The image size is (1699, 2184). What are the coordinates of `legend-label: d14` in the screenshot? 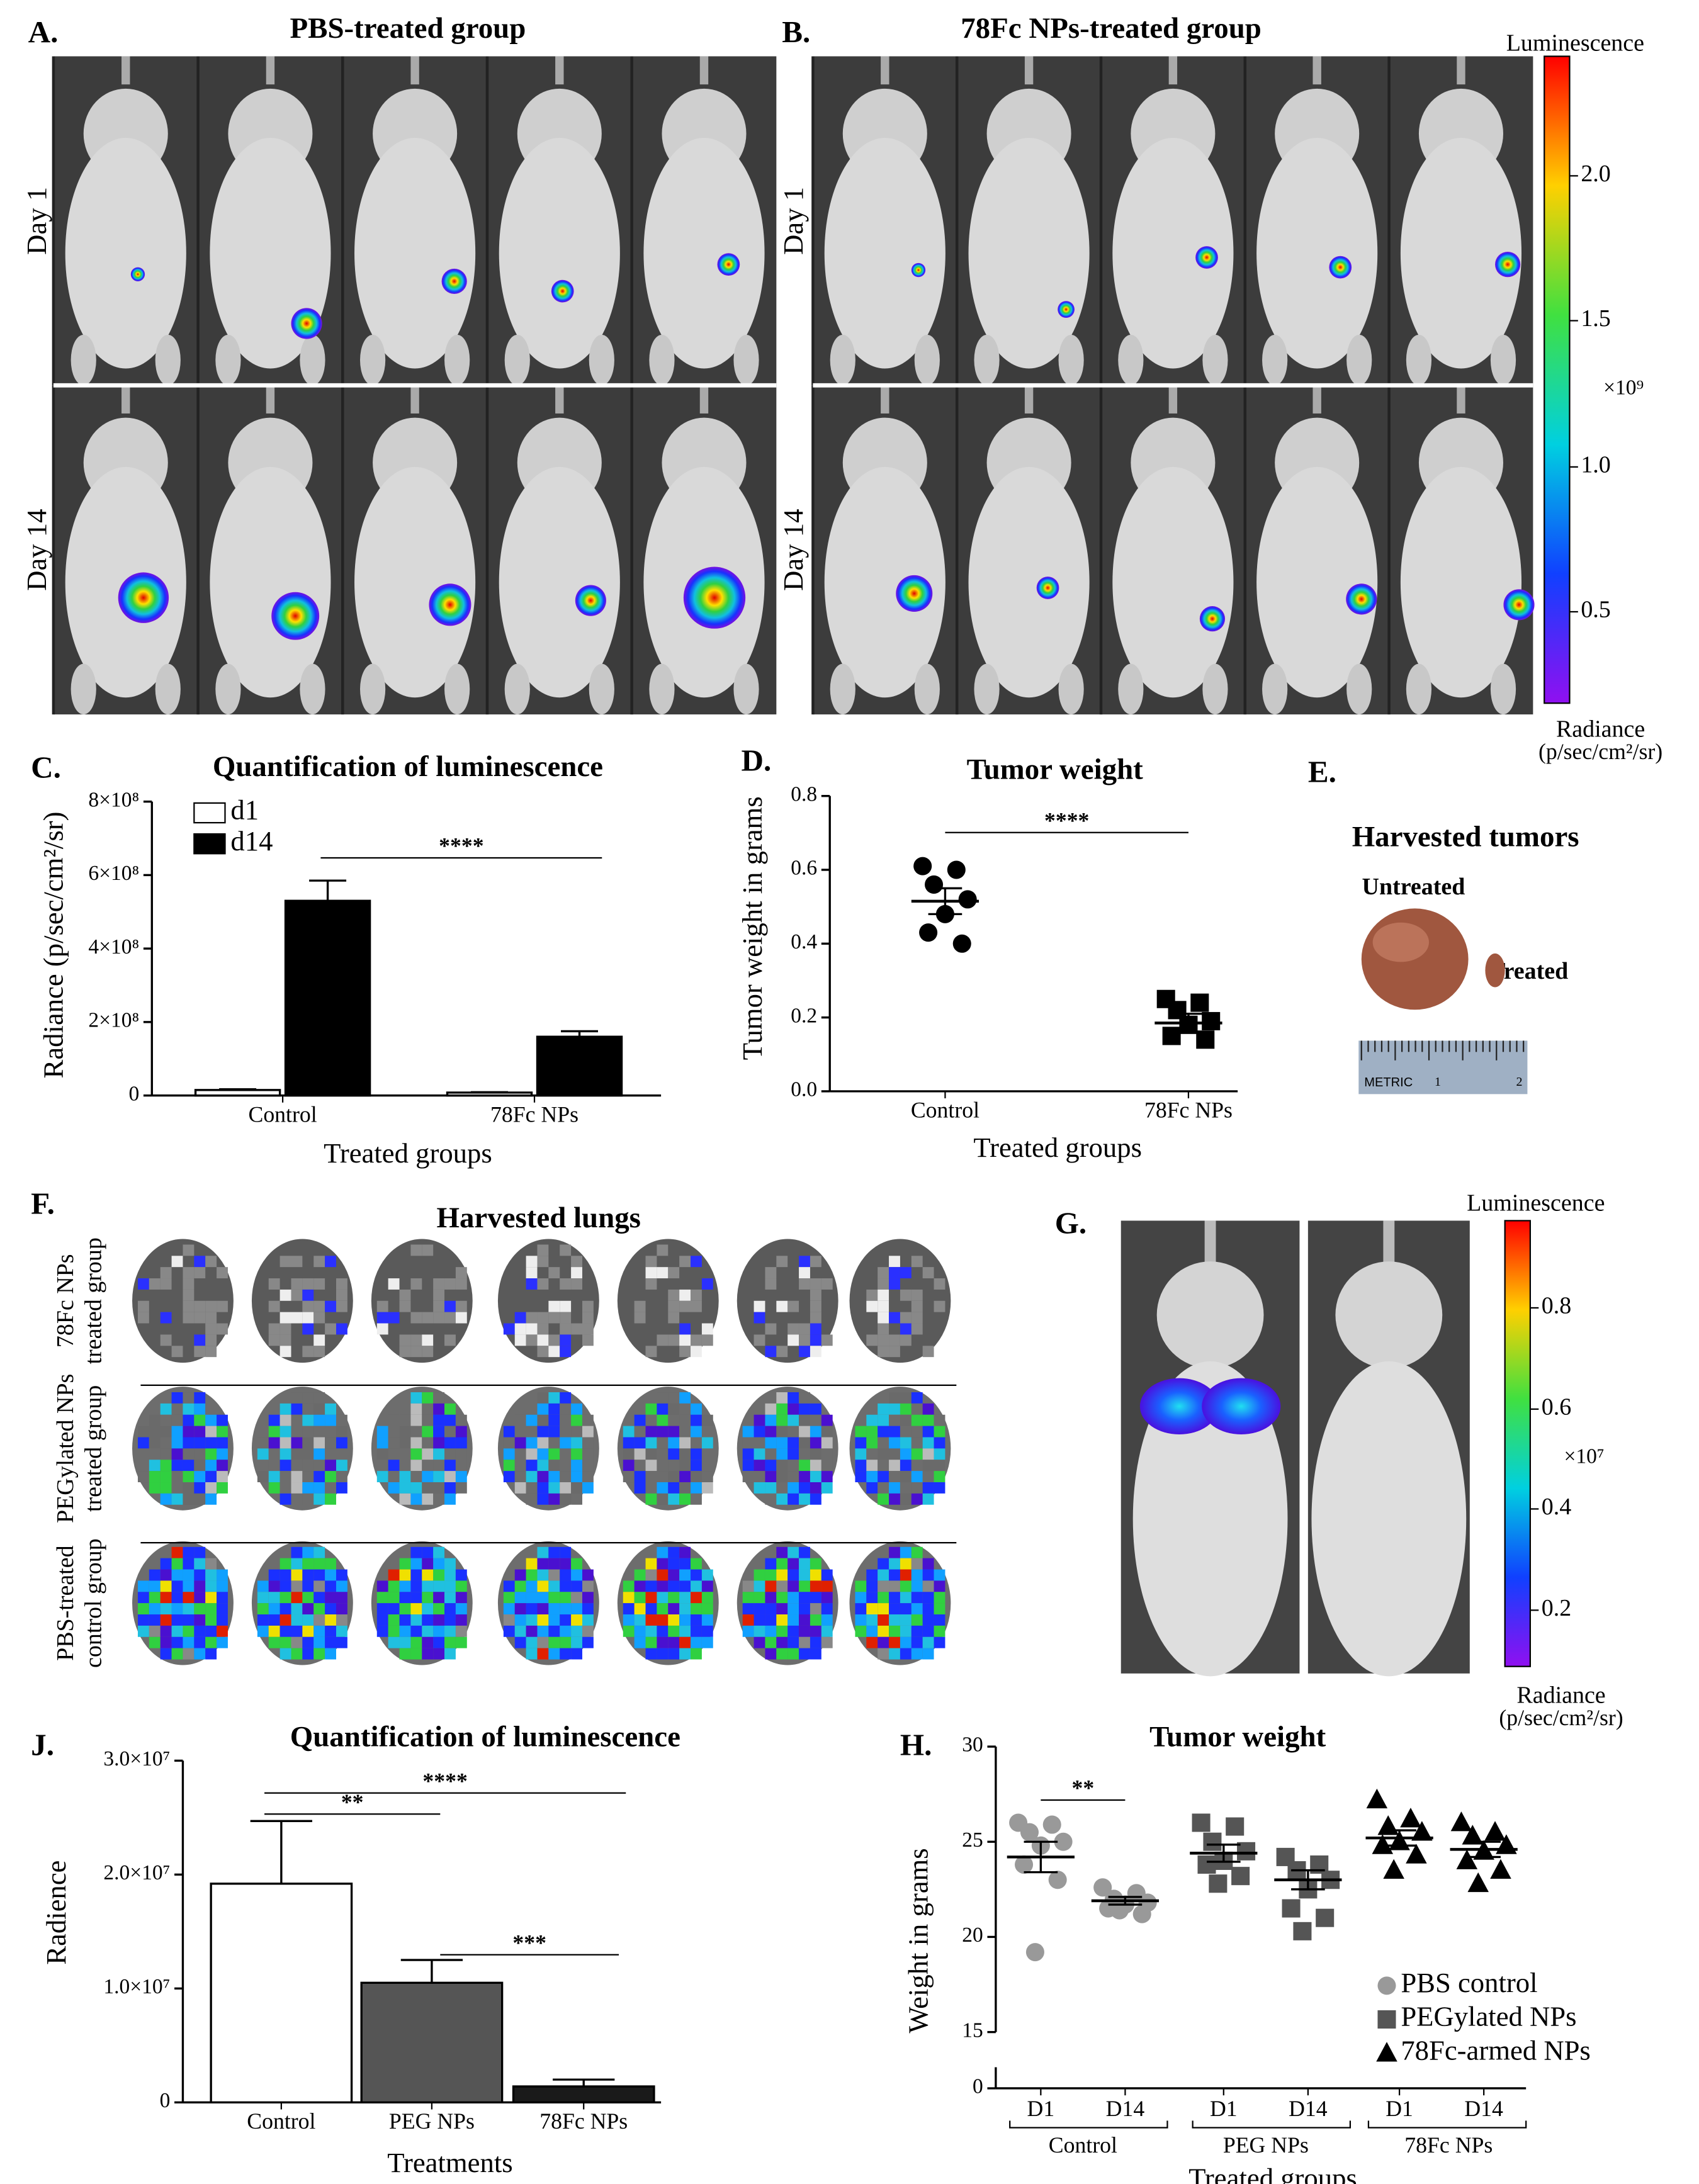 It's located at (251, 841).